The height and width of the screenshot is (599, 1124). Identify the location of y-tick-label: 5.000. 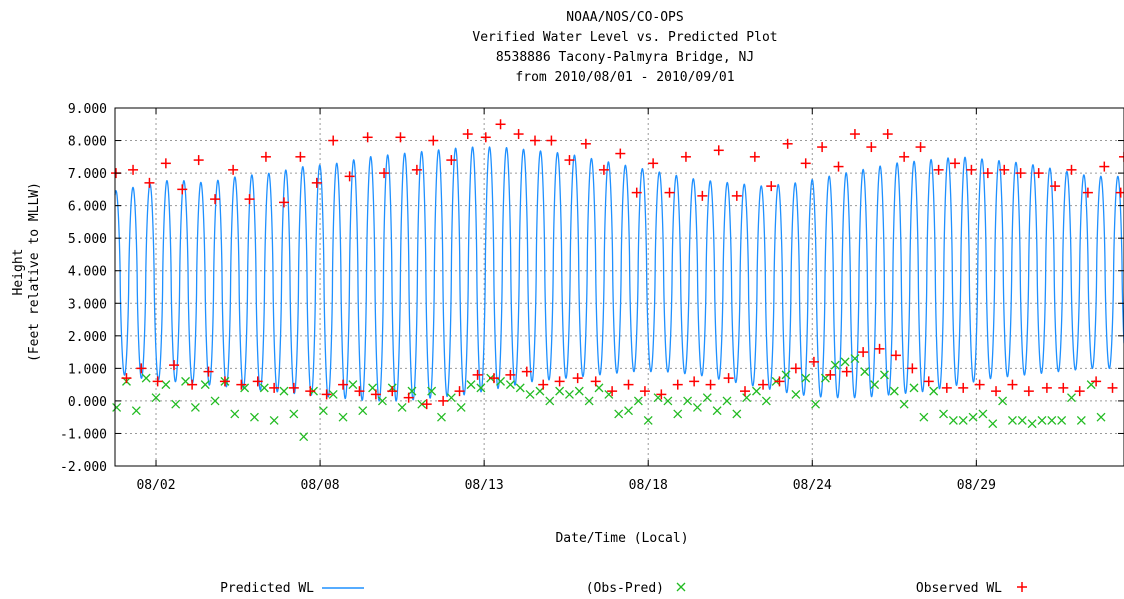
(87, 239).